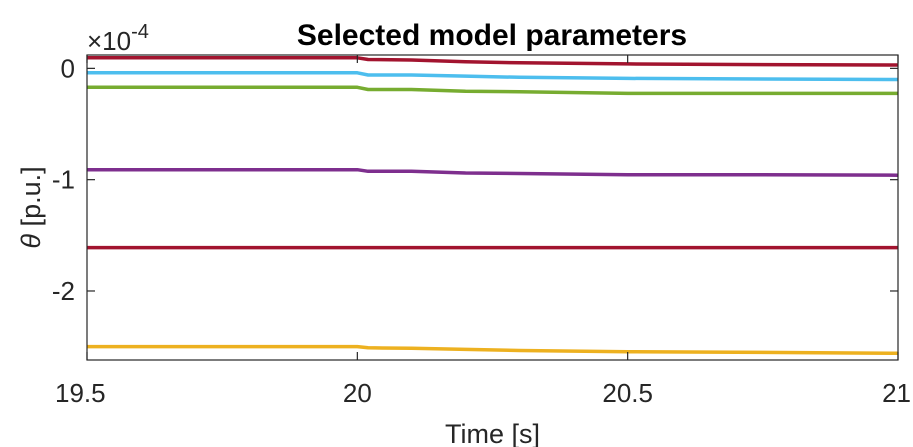 This screenshot has width=913, height=447. What do you see at coordinates (492, 35) in the screenshot?
I see `chart-title: Selected model parameters` at bounding box center [492, 35].